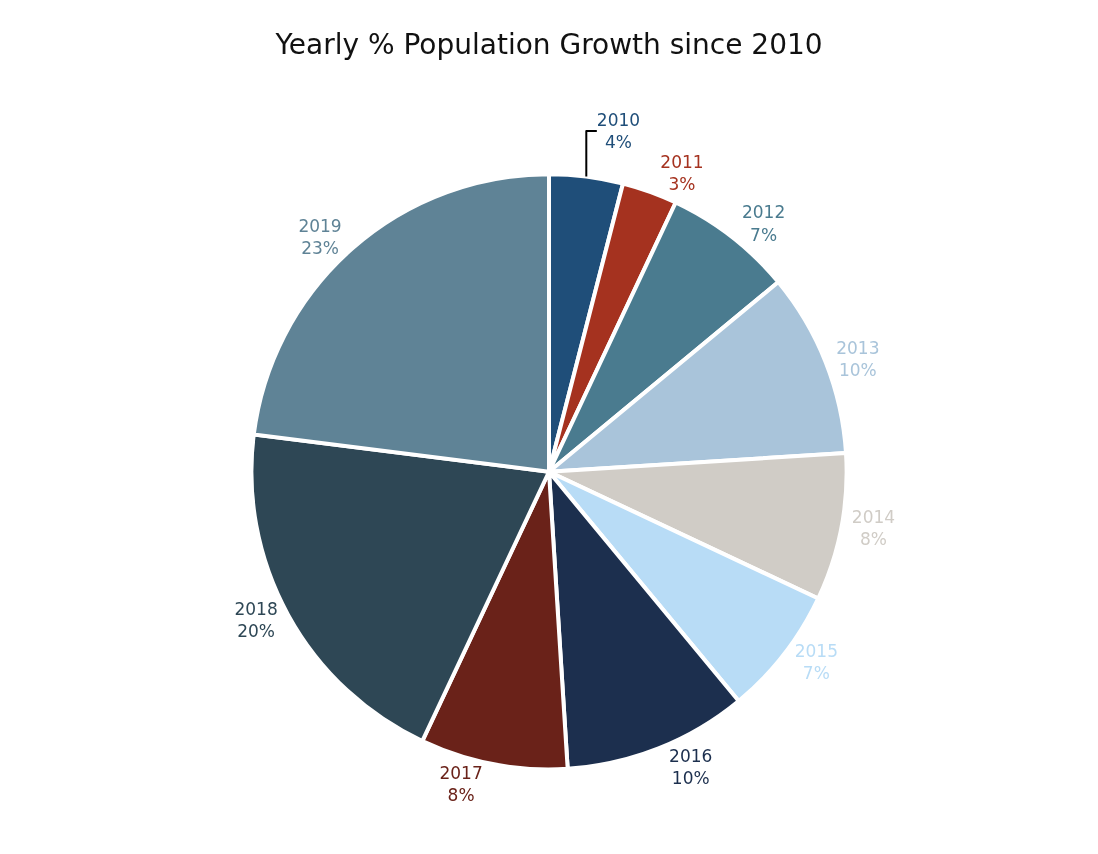 This screenshot has height=854, width=1098. Describe the element at coordinates (461, 773) in the screenshot. I see `slice-label: 2017` at that location.